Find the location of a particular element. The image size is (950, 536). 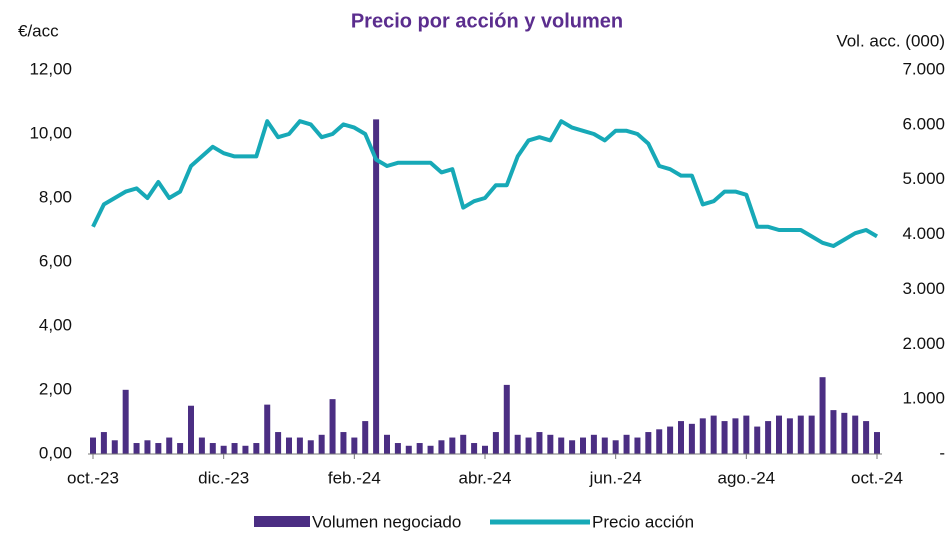

y2-tick-label: 5.000 is located at coordinates (923, 178).